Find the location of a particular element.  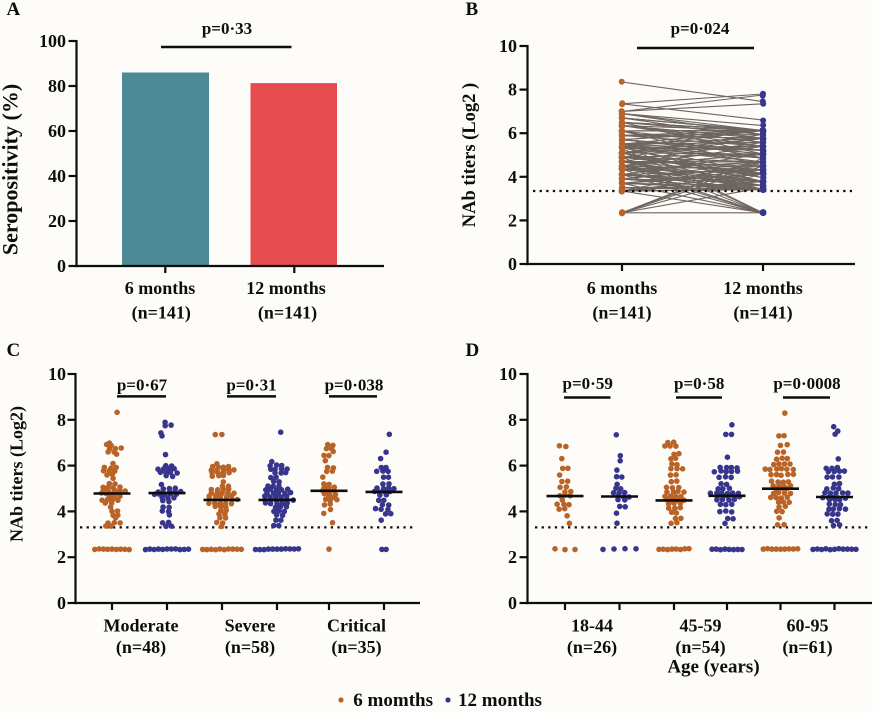

svg-text: Severe is located at coordinates (250, 626).